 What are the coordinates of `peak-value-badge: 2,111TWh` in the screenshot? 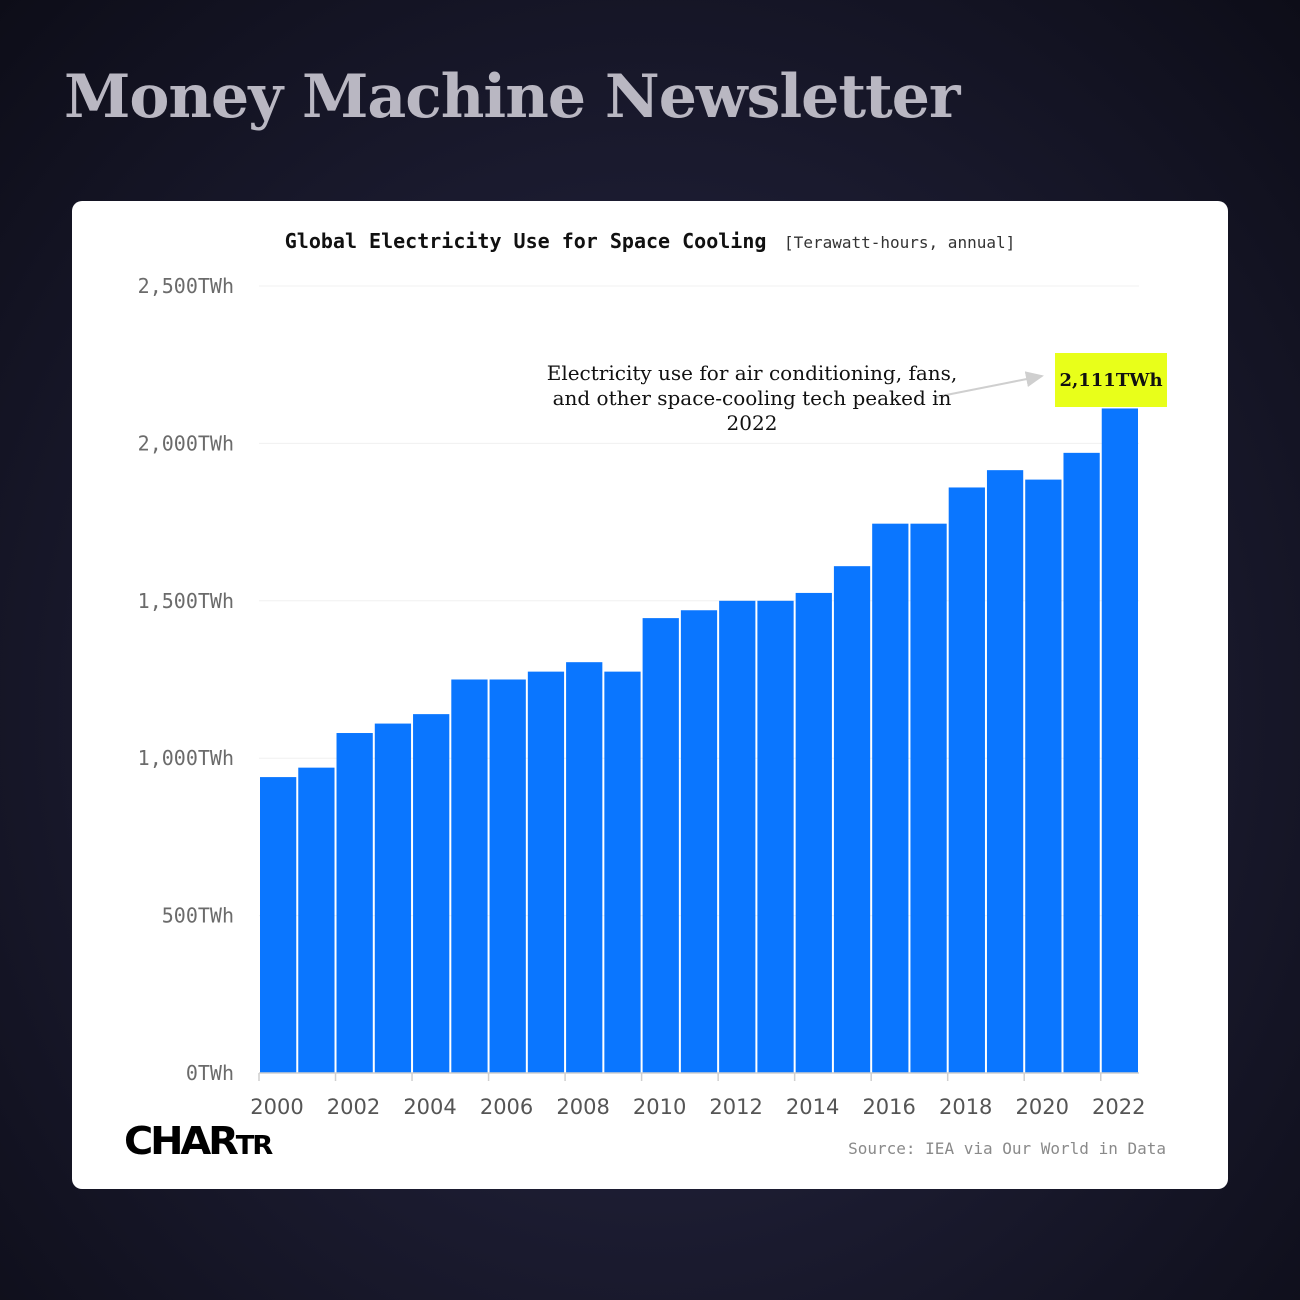 It's located at (1111, 380).